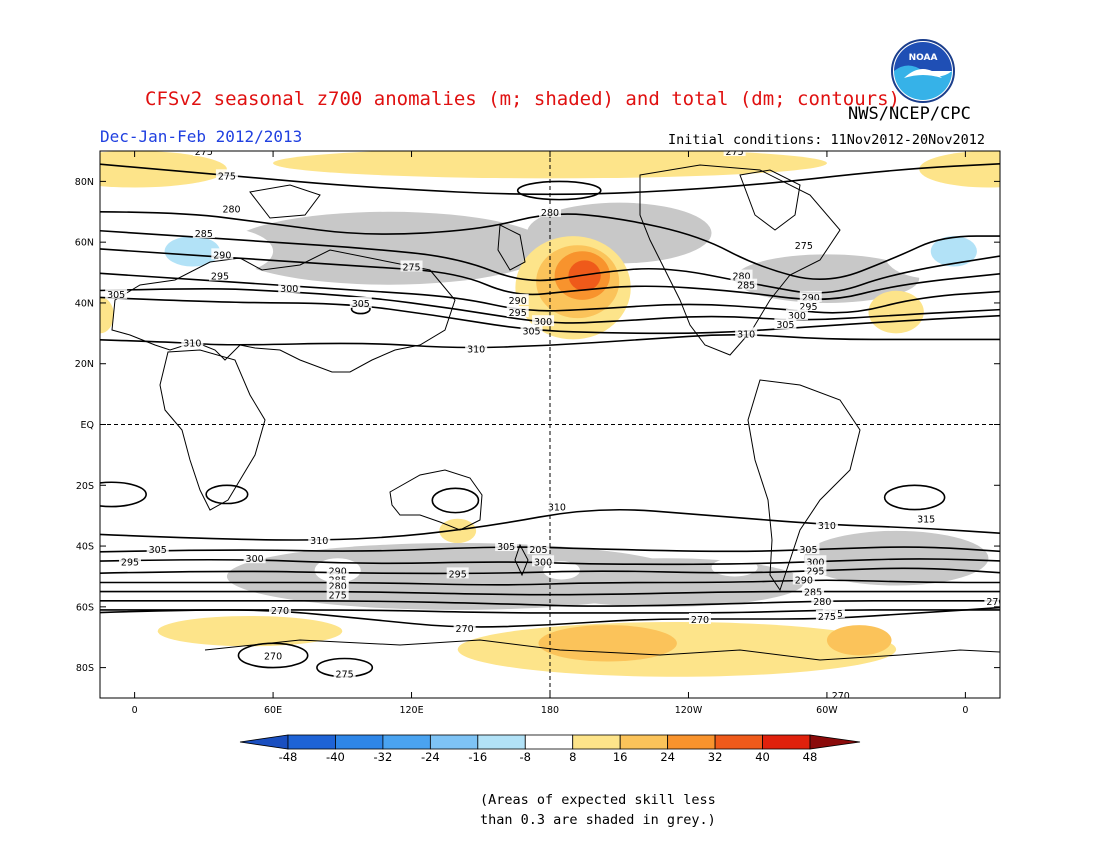  Describe the element at coordinates (598, 800) in the screenshot. I see `skill-note-line-1: (Areas of expected skill less` at that location.